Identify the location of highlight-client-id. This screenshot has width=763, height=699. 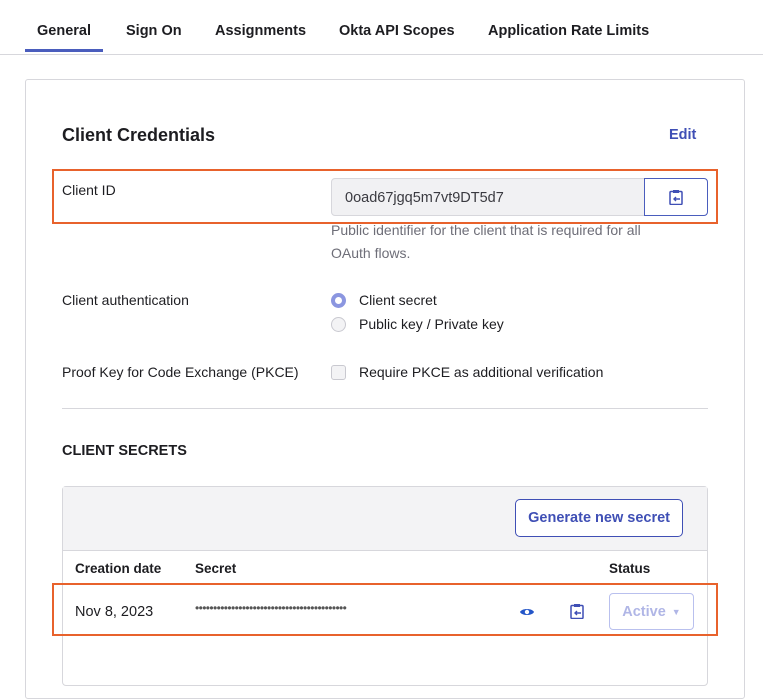
(385, 196).